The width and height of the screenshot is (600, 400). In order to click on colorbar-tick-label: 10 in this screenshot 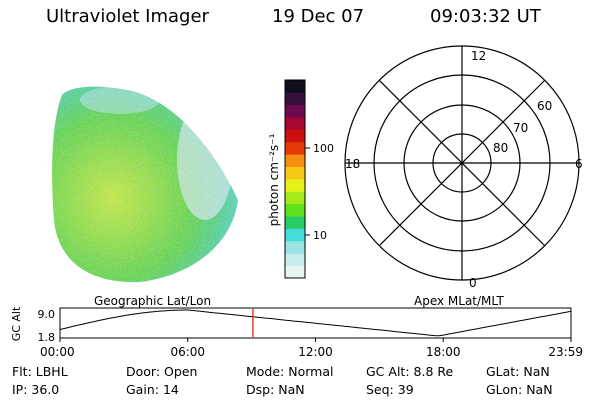, I will do `click(320, 235)`.